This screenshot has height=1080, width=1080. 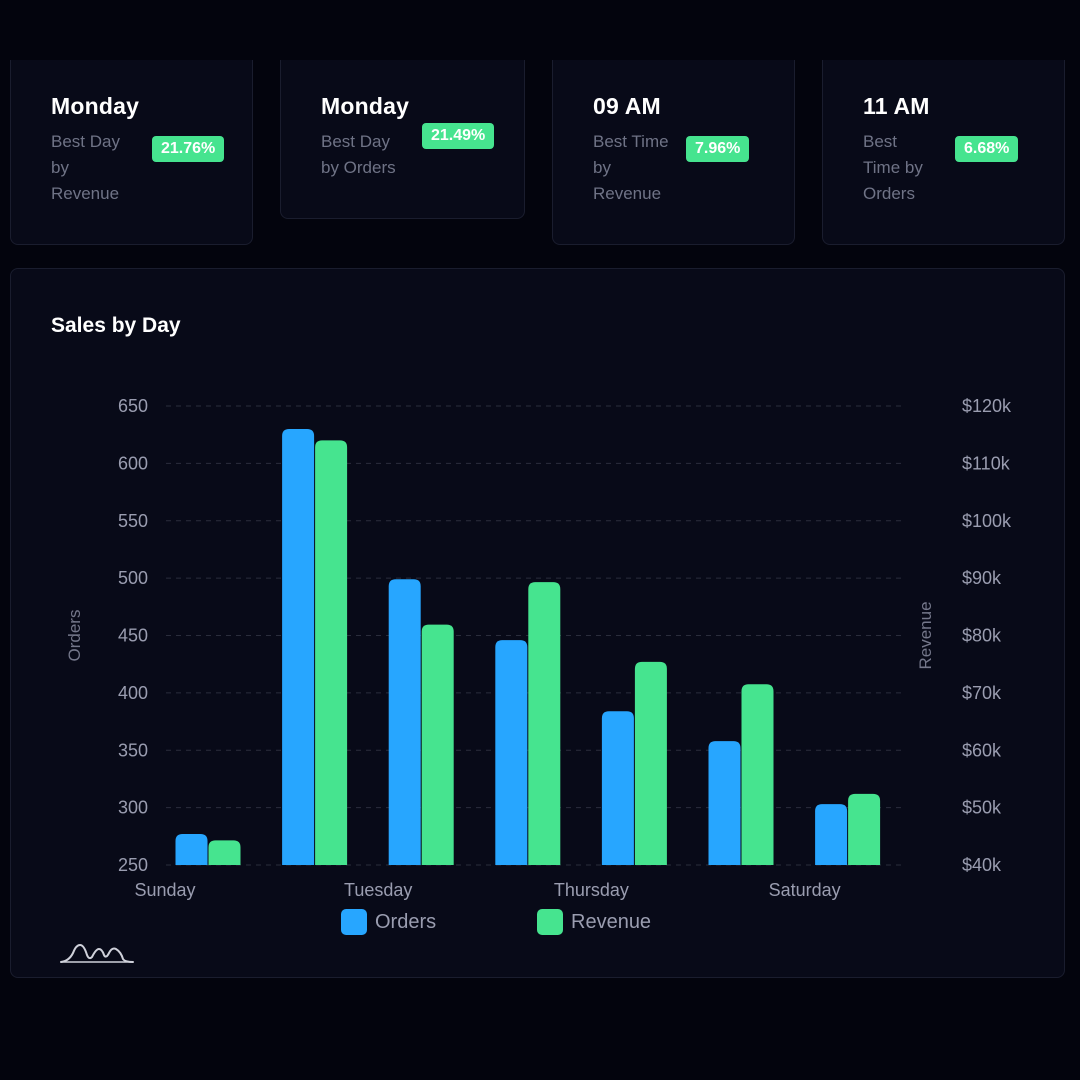 I want to click on stat-subtitle: Best Time by Orders, so click(x=893, y=168).